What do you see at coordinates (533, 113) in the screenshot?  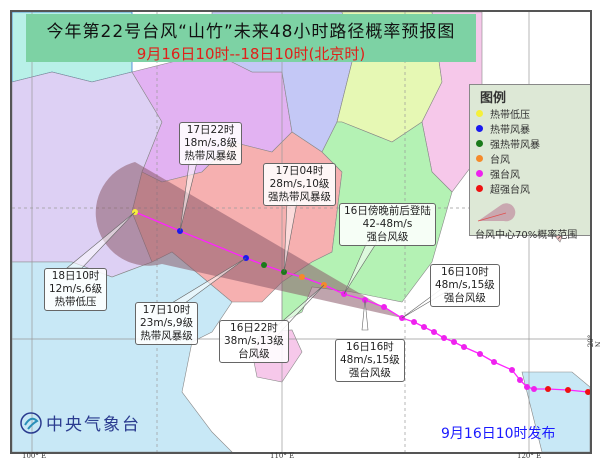 I see `legend-item: 热带低压` at bounding box center [533, 113].